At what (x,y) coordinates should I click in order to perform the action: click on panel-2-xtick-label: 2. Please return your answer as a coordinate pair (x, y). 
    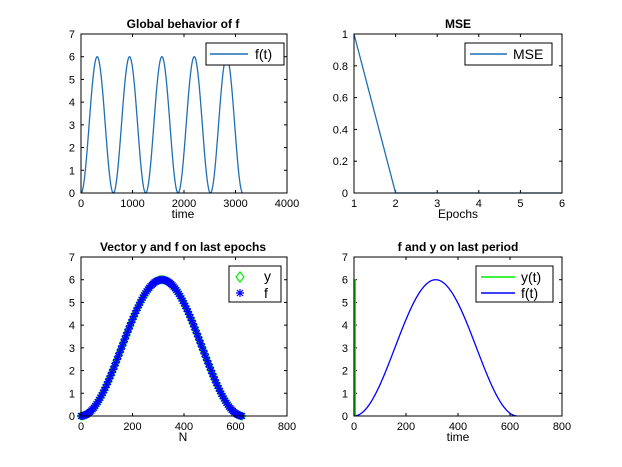
    Looking at the image, I should click on (396, 204).